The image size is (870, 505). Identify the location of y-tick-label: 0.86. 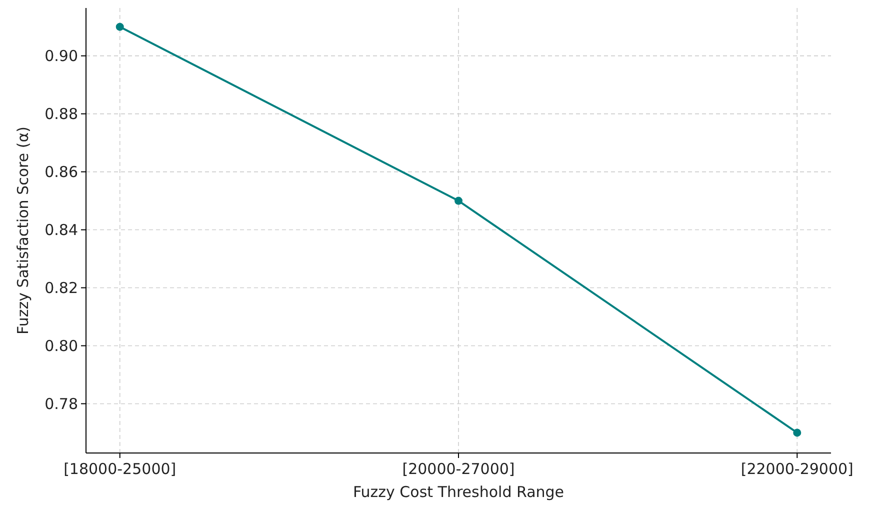
(61, 172).